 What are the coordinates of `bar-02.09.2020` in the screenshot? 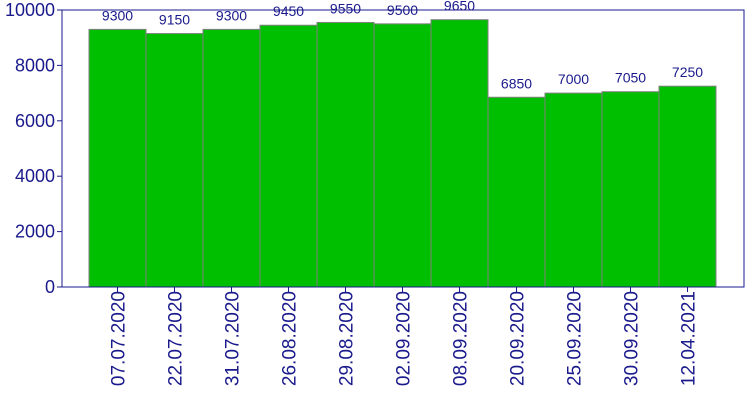 It's located at (402, 155).